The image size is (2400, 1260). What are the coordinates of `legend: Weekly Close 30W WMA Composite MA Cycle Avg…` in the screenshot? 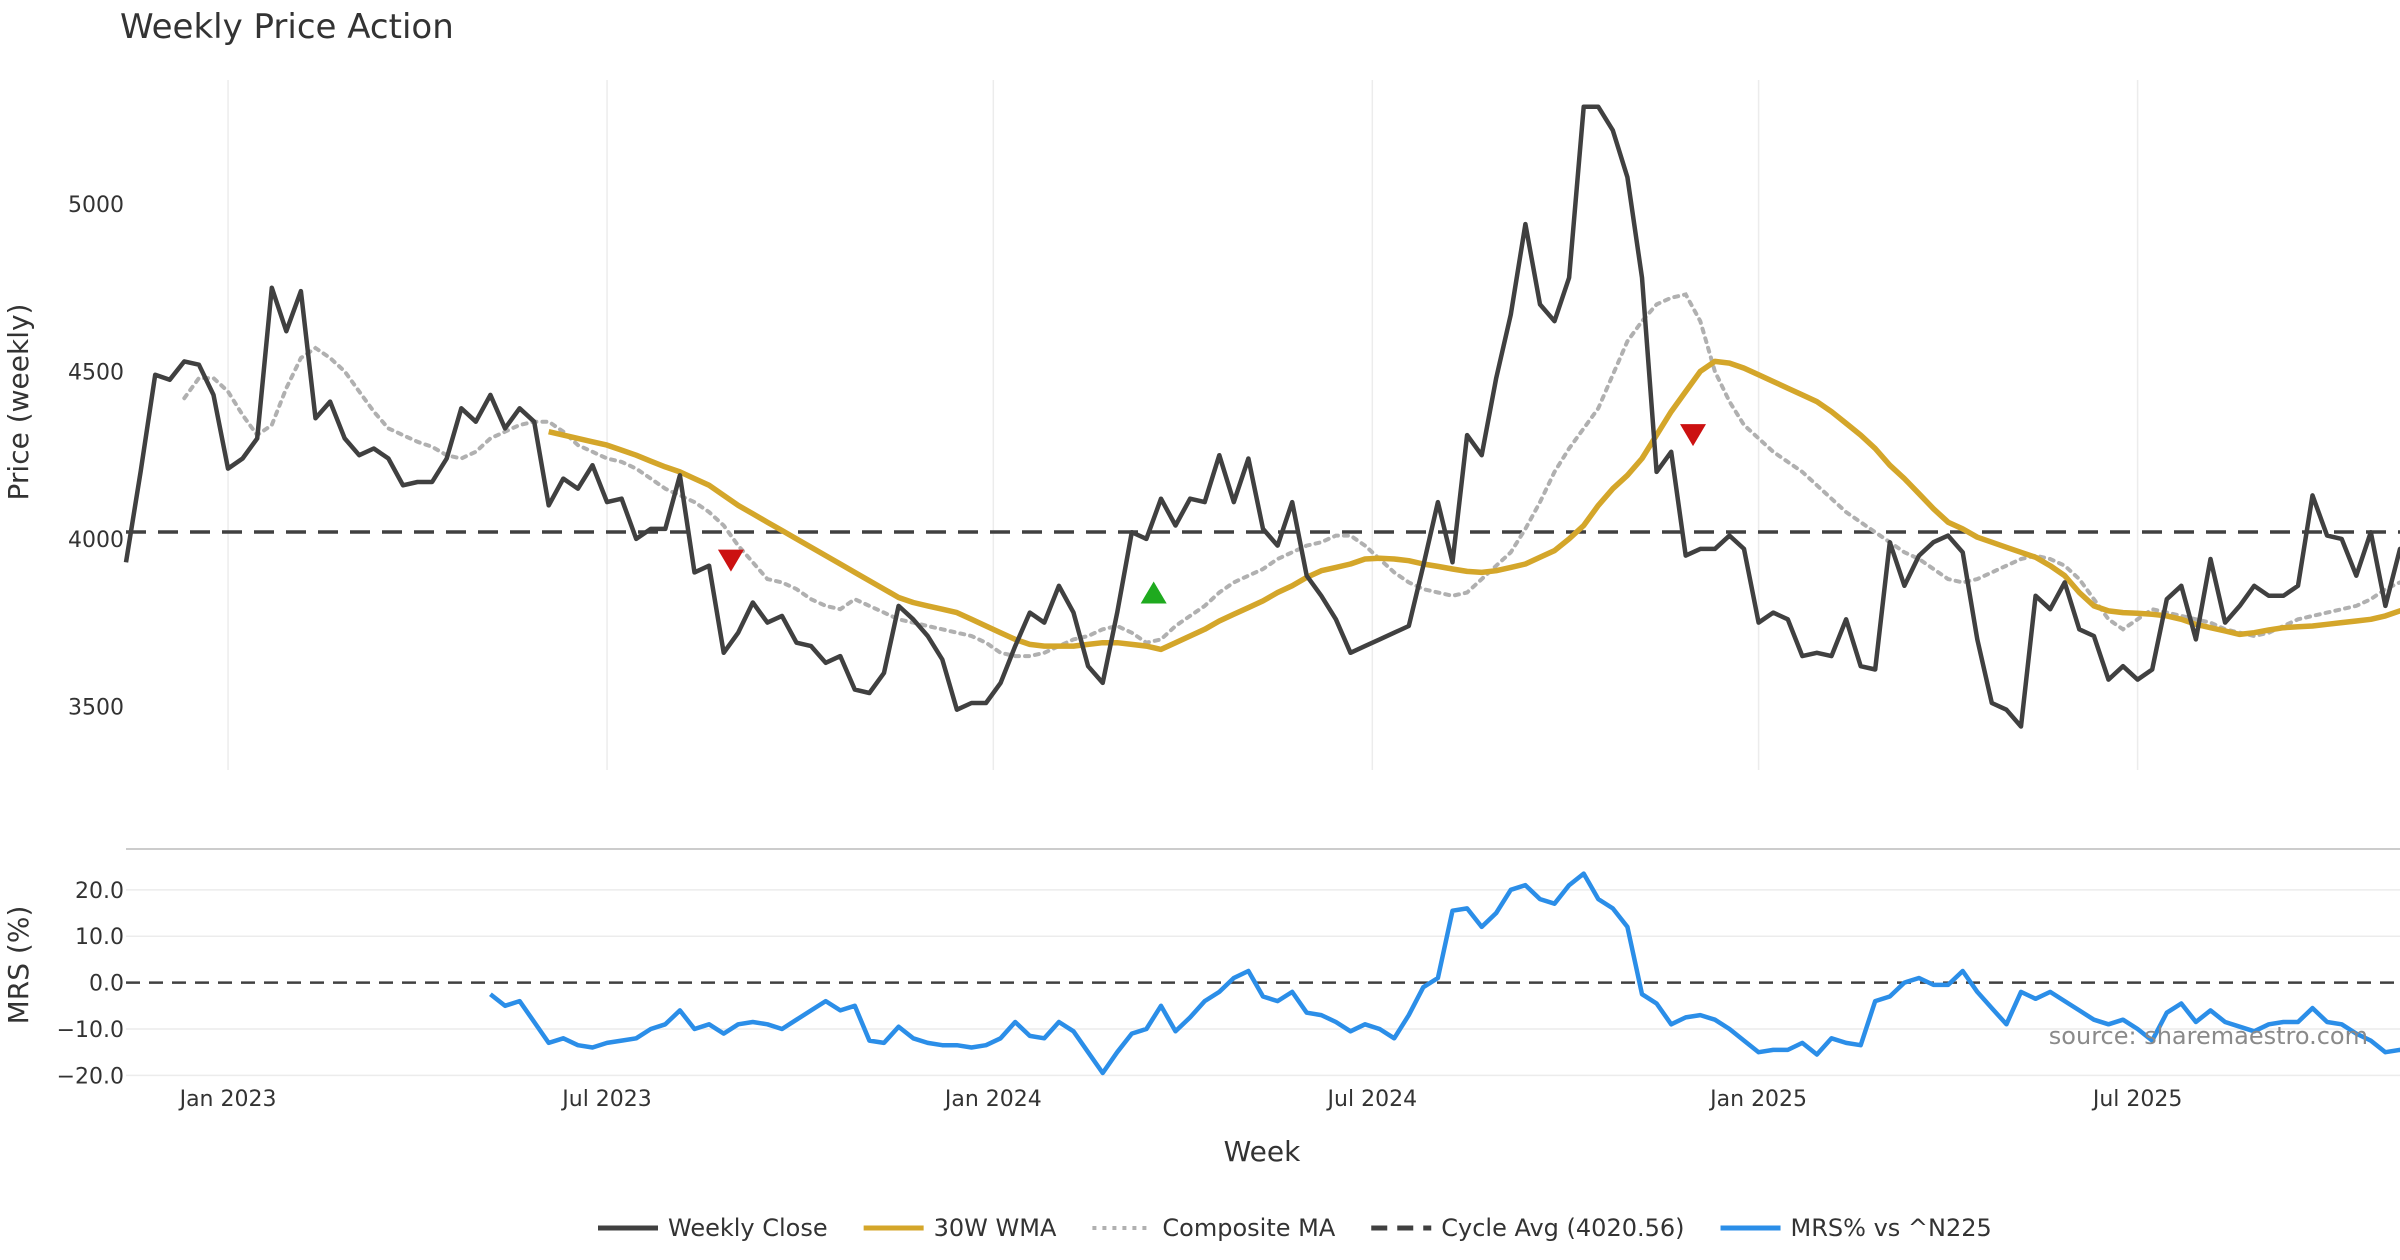 It's located at (1295, 1228).